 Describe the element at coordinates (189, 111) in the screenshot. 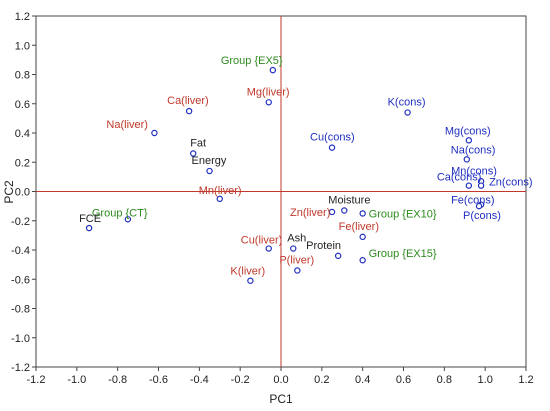

I see `point-ca-liver` at that location.